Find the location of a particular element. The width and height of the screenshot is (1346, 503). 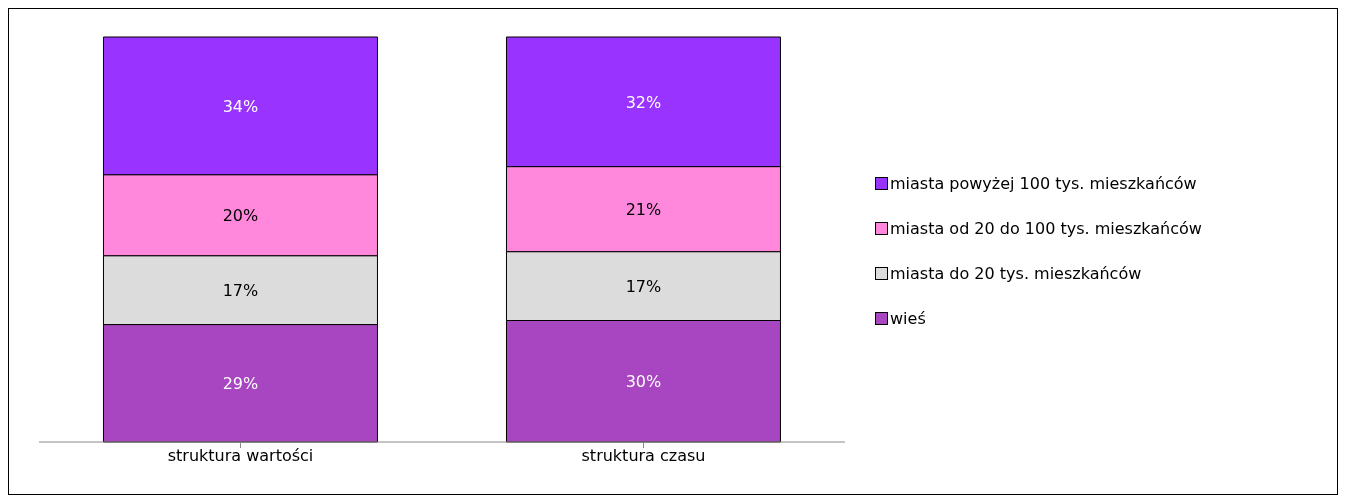

data-label: 21% is located at coordinates (643, 210).